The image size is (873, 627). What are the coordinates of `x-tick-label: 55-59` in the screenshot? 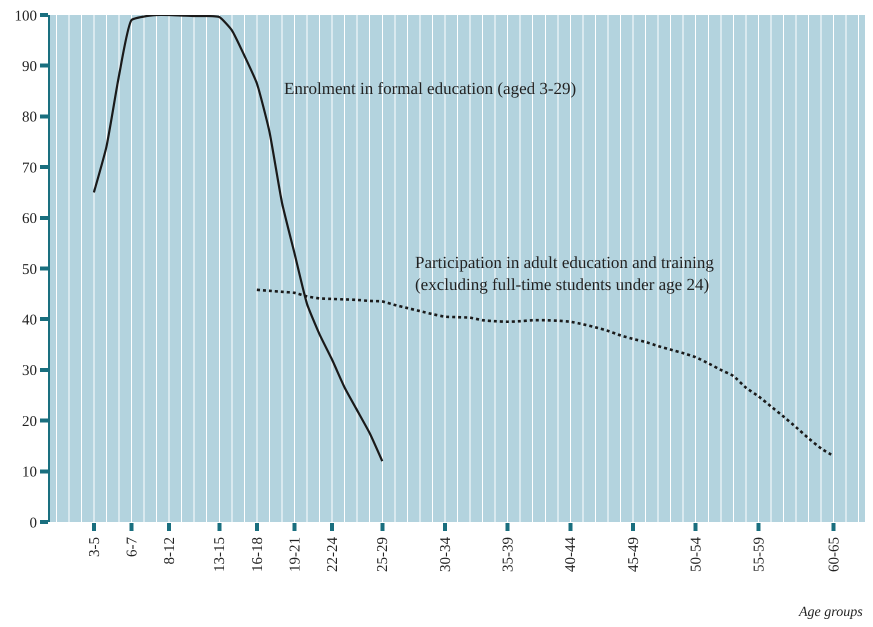 It's located at (759, 554).